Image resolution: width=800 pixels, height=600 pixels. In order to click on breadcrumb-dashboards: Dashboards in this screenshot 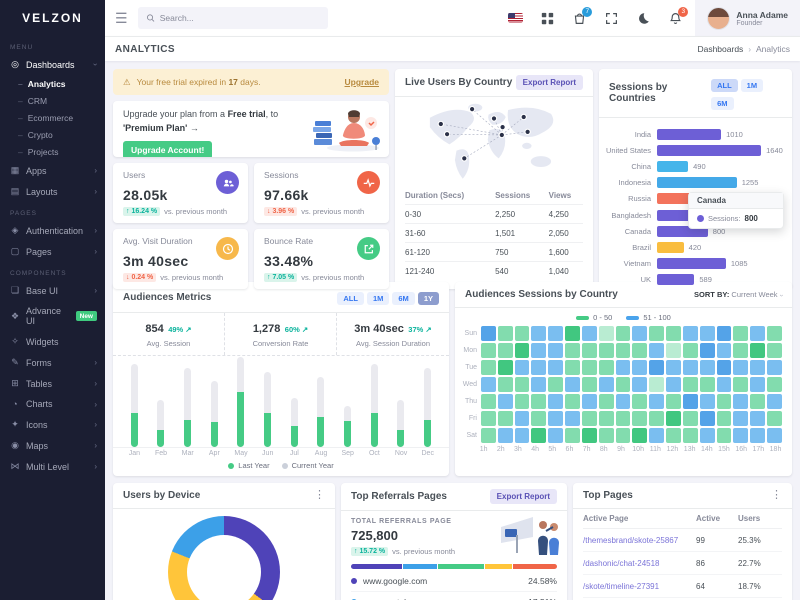, I will do `click(720, 49)`.